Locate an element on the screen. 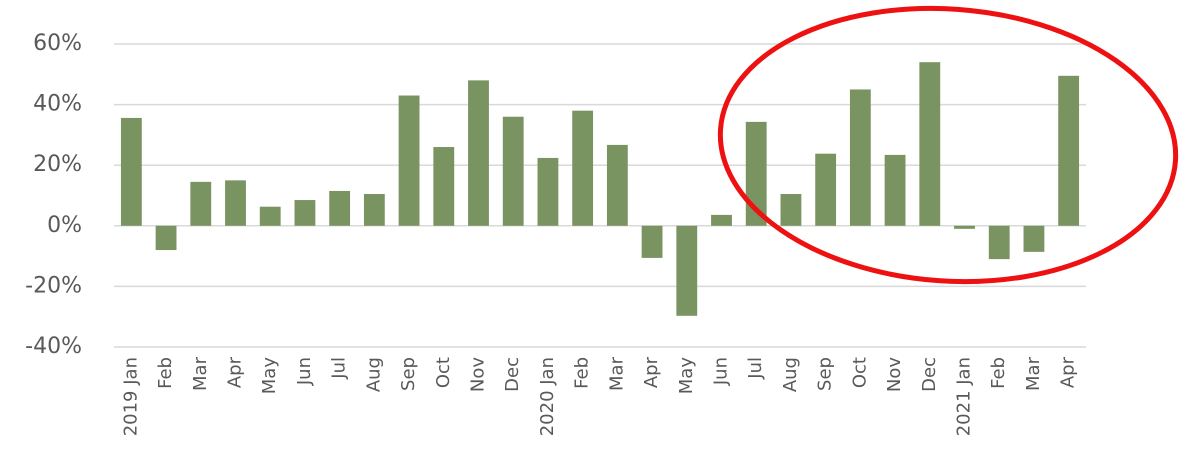  y-tick-label: -40% is located at coordinates (53, 346).